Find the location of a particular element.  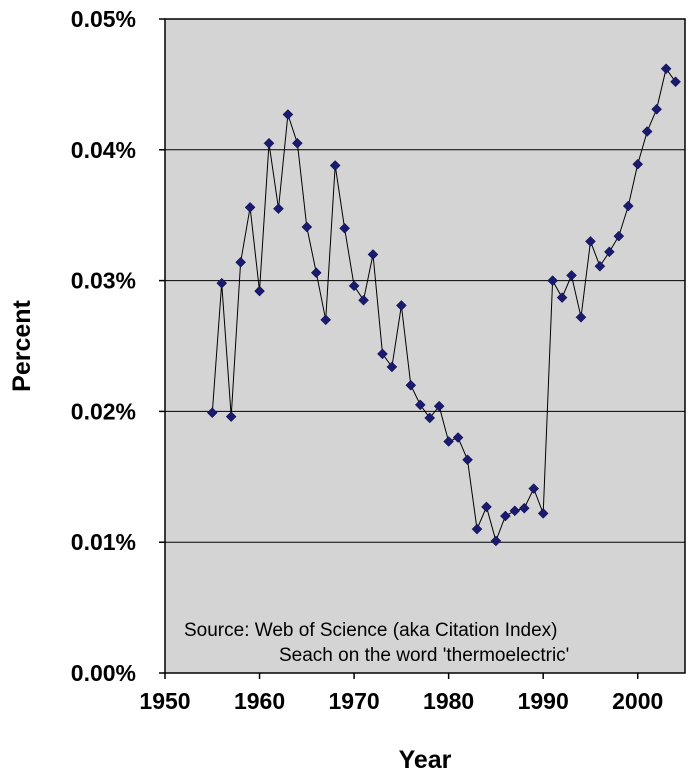

x-tick-label: 1990 is located at coordinates (543, 701).